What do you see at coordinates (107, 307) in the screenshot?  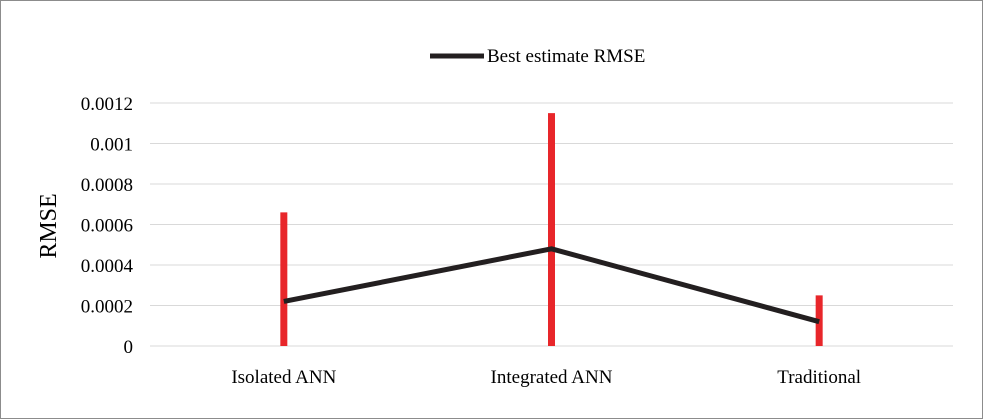 I see `y-tick-label: 0.0002` at bounding box center [107, 307].